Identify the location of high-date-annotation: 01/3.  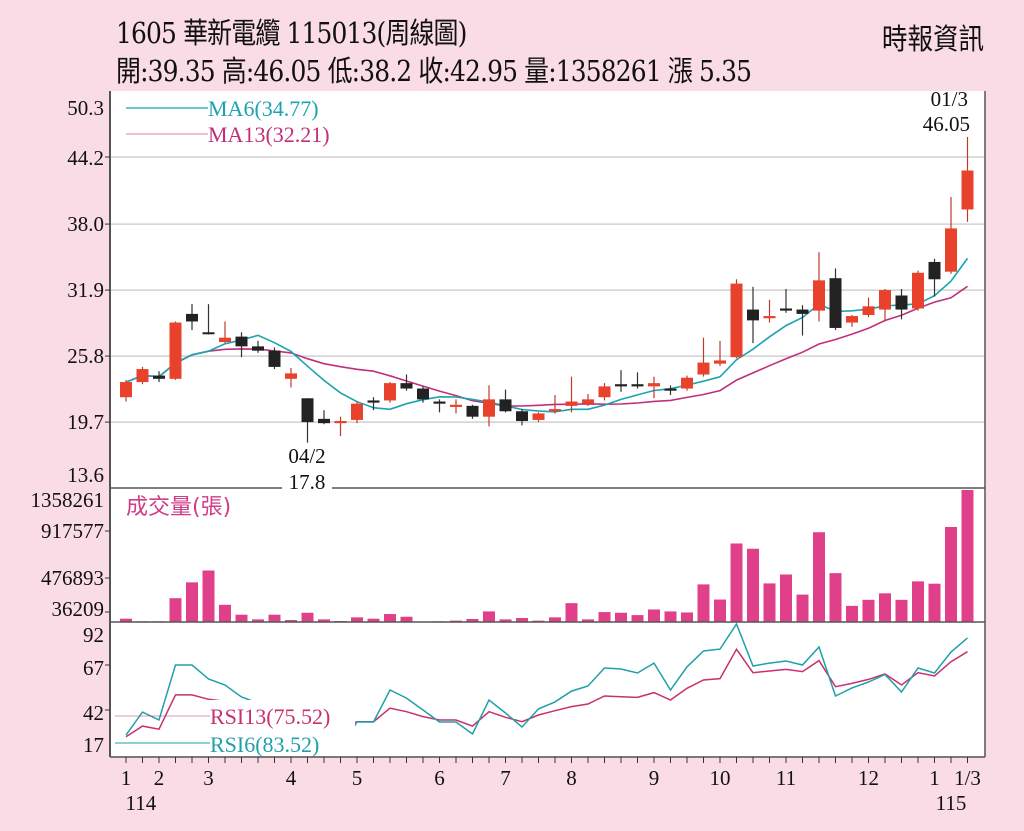
(949, 99).